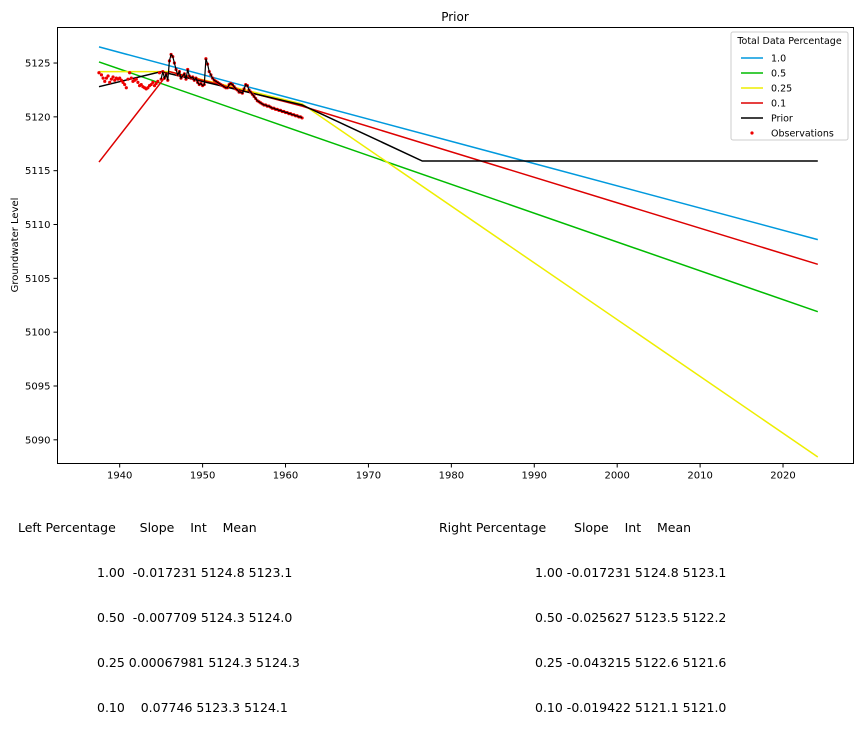 The image size is (864, 730). Describe the element at coordinates (37, 117) in the screenshot. I see `y-tick-label: 5120` at that location.